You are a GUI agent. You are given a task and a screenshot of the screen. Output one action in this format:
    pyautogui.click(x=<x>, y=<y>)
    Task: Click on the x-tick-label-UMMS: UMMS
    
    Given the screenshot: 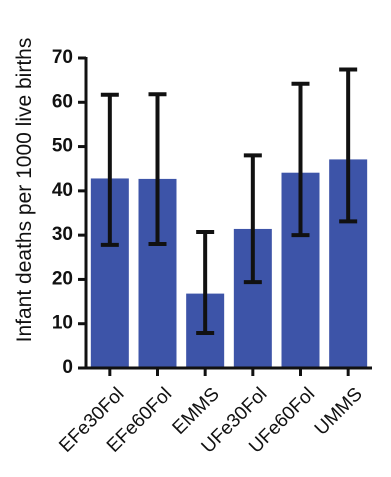 What is the action you would take?
    pyautogui.click(x=339, y=412)
    